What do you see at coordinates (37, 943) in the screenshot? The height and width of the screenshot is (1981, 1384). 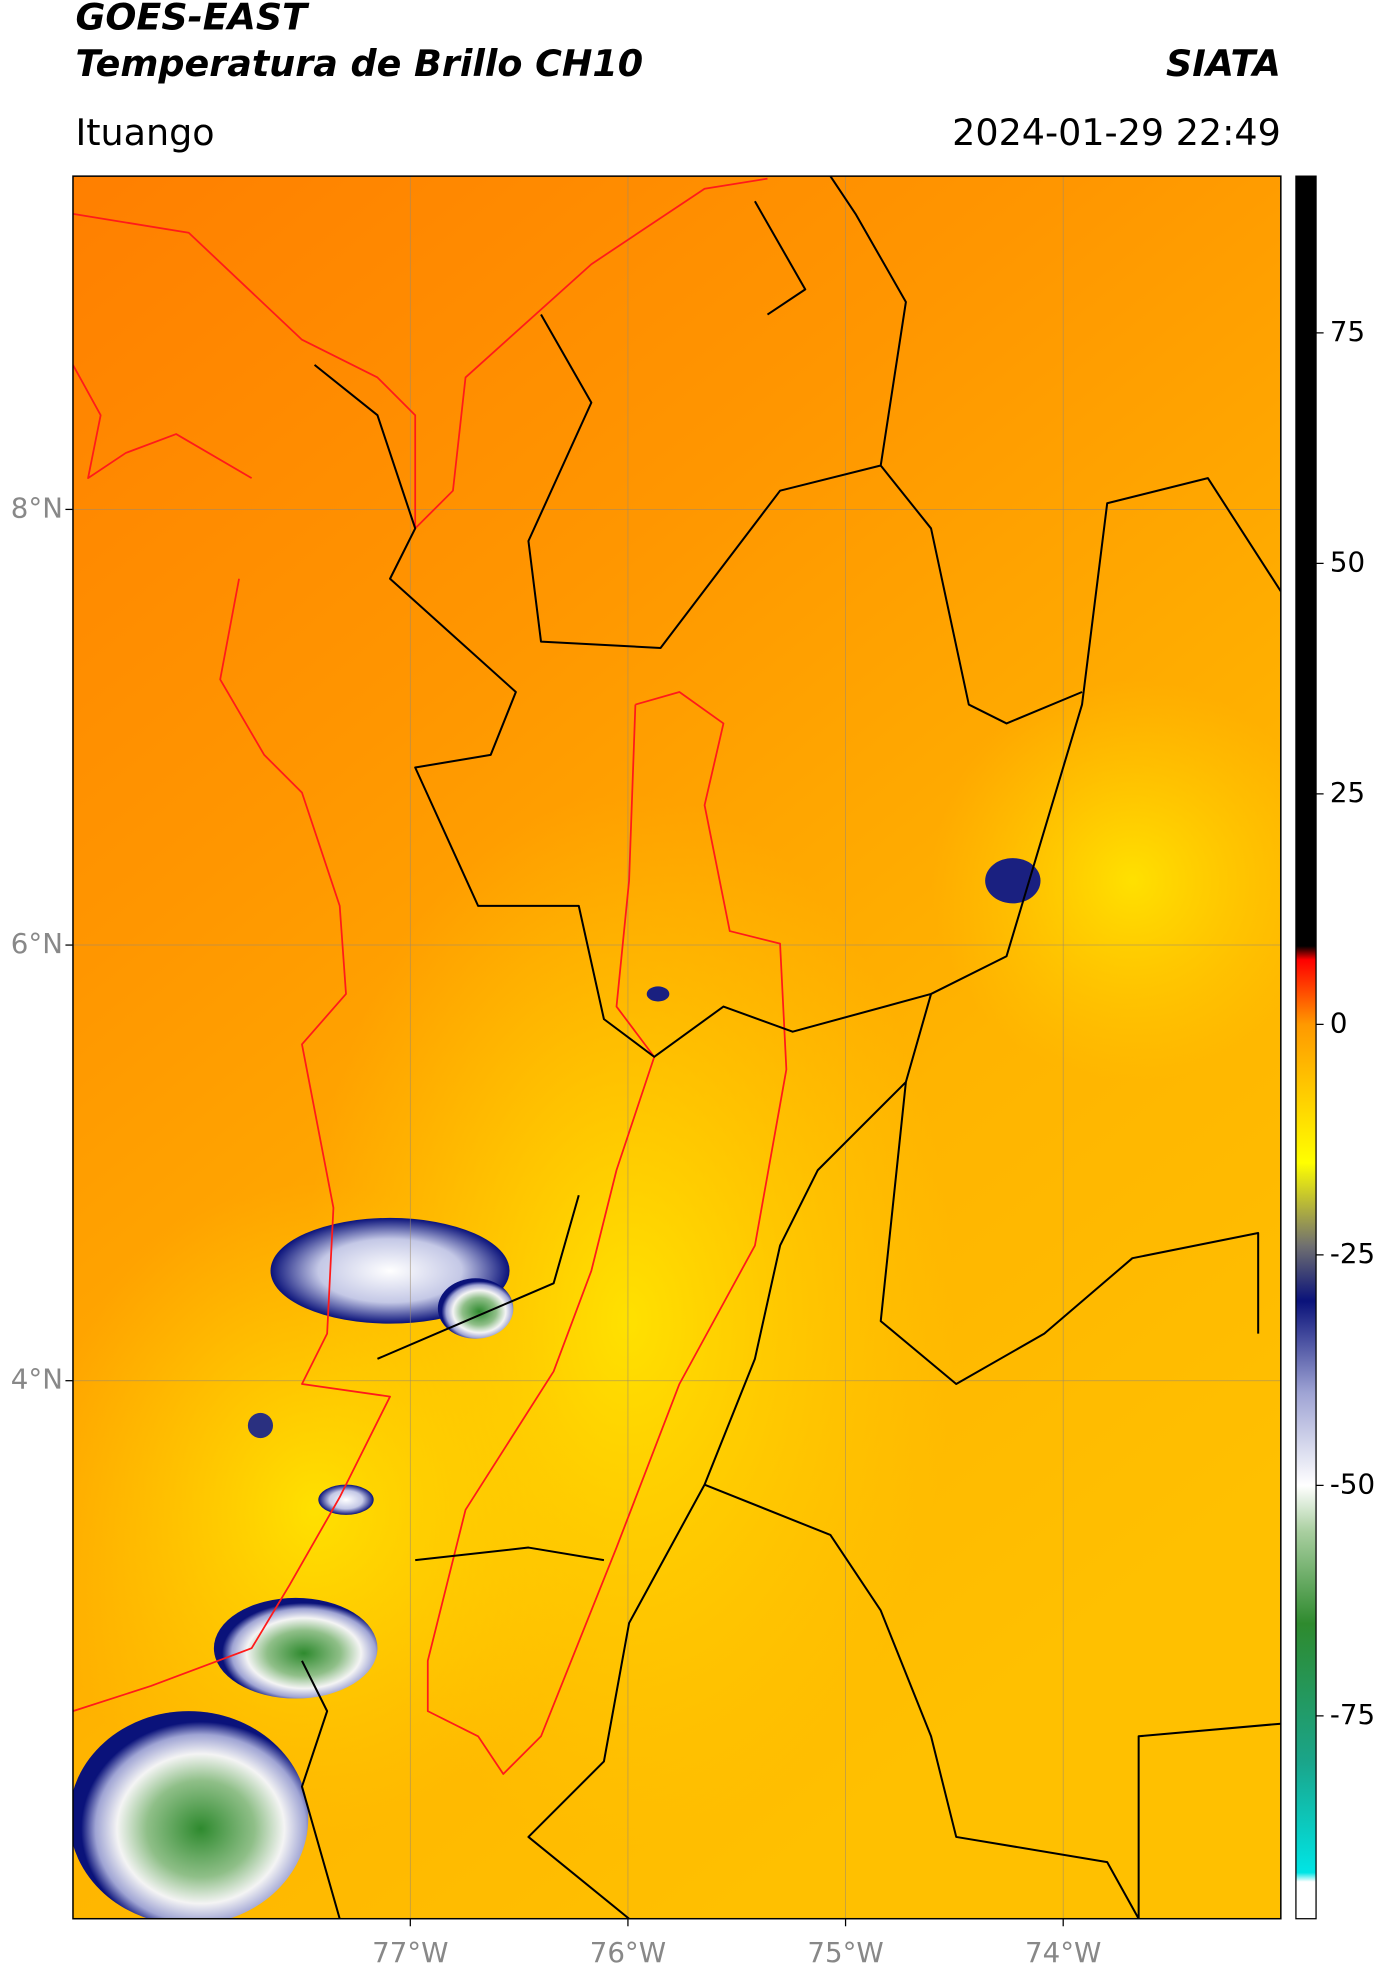 I see `y-tick-label: 6°N` at bounding box center [37, 943].